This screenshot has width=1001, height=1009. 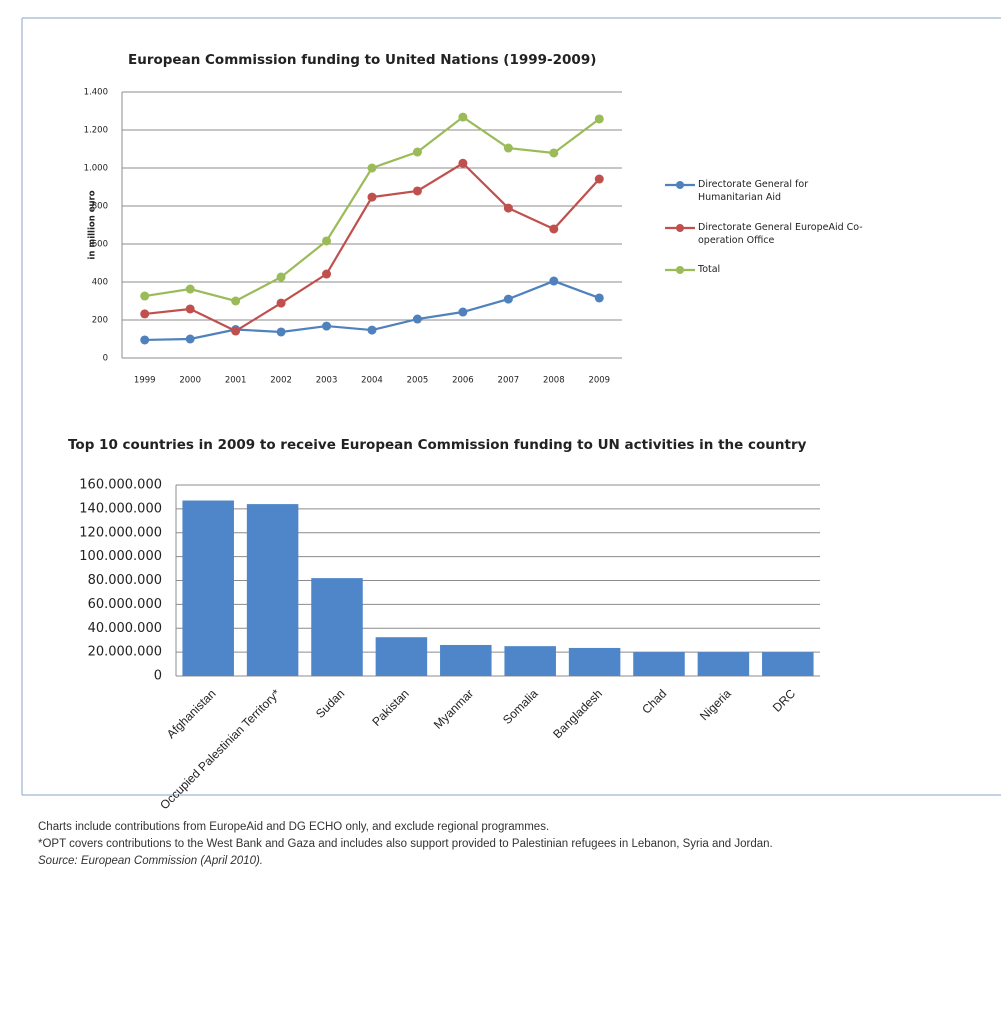 I want to click on x-tick-label: Bangladesh, so click(x=577, y=713).